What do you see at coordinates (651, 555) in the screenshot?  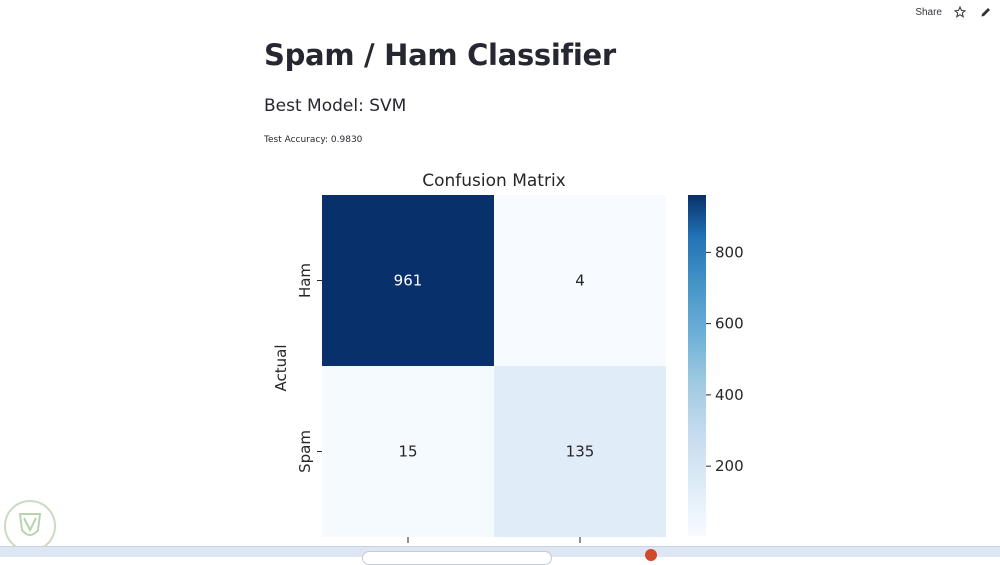 I see `taskbar-app-icon` at bounding box center [651, 555].